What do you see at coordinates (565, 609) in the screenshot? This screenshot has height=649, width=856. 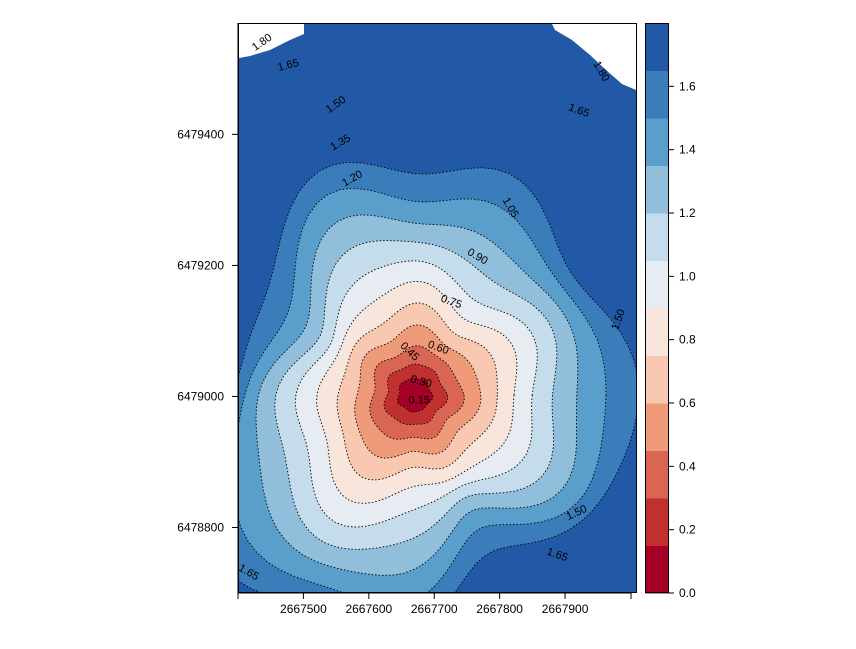 I see `x-tick-label: 2667900` at bounding box center [565, 609].